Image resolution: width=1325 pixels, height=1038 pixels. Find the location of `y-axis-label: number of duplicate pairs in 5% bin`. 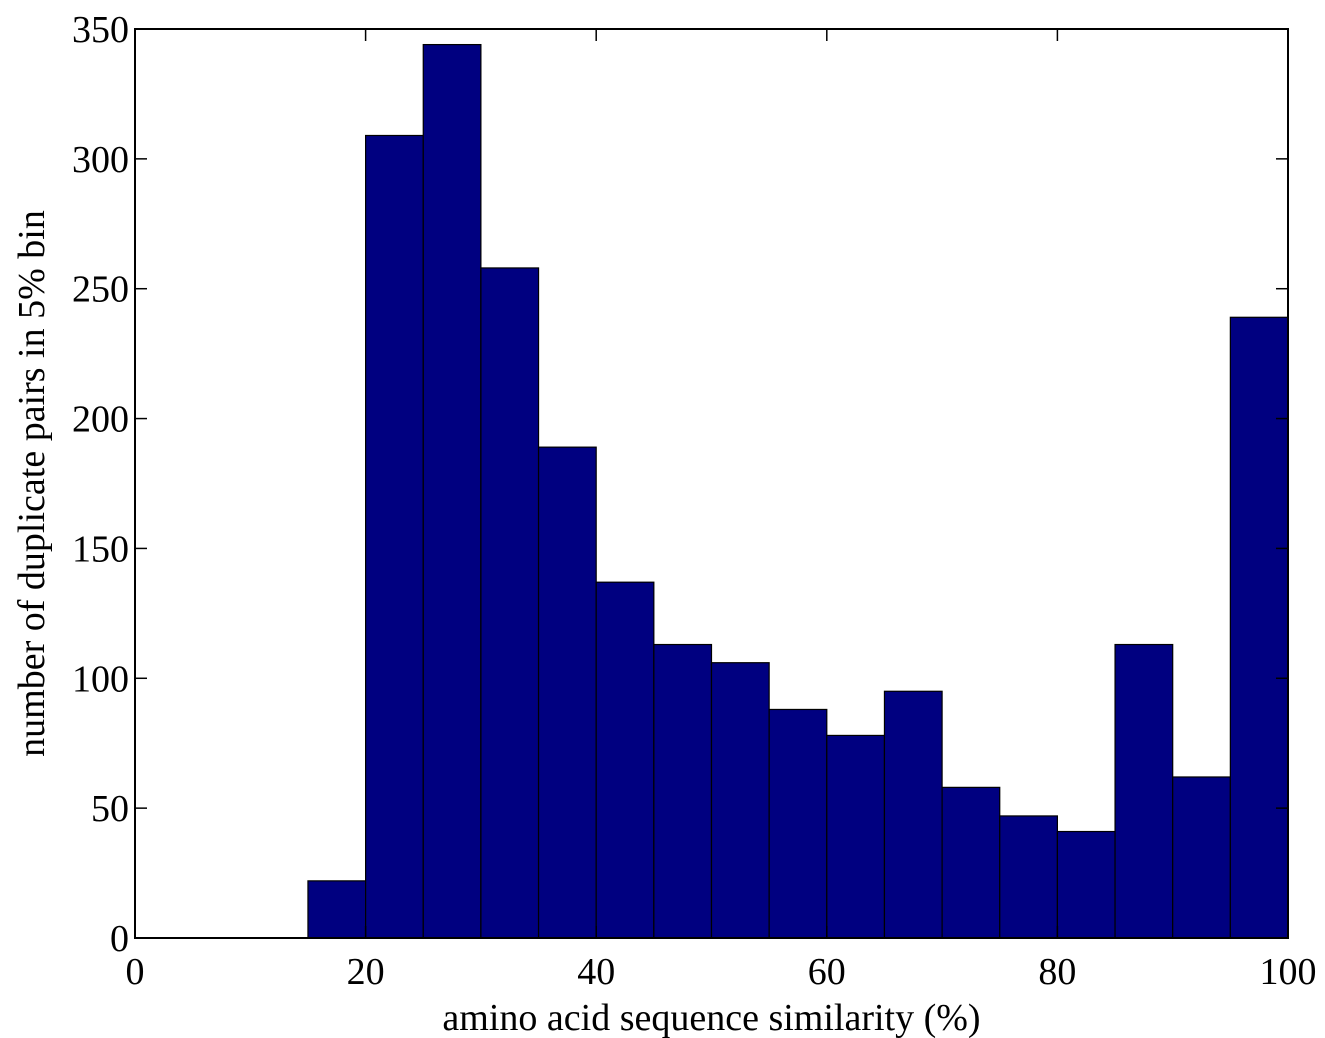

y-axis-label: number of duplicate pairs in 5% bin is located at coordinates (32, 483).